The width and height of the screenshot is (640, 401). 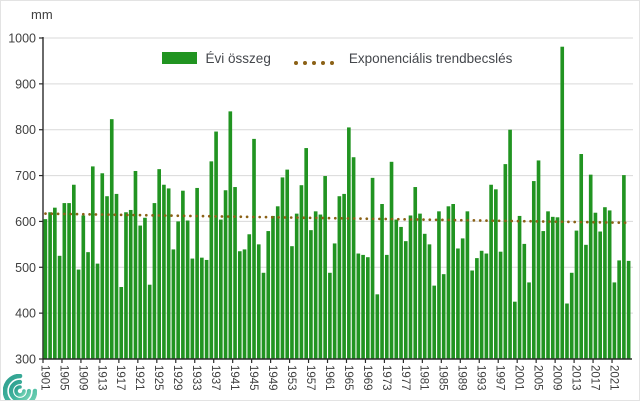 What do you see at coordinates (386, 306) in the screenshot?
I see `bar-year-1973` at bounding box center [386, 306].